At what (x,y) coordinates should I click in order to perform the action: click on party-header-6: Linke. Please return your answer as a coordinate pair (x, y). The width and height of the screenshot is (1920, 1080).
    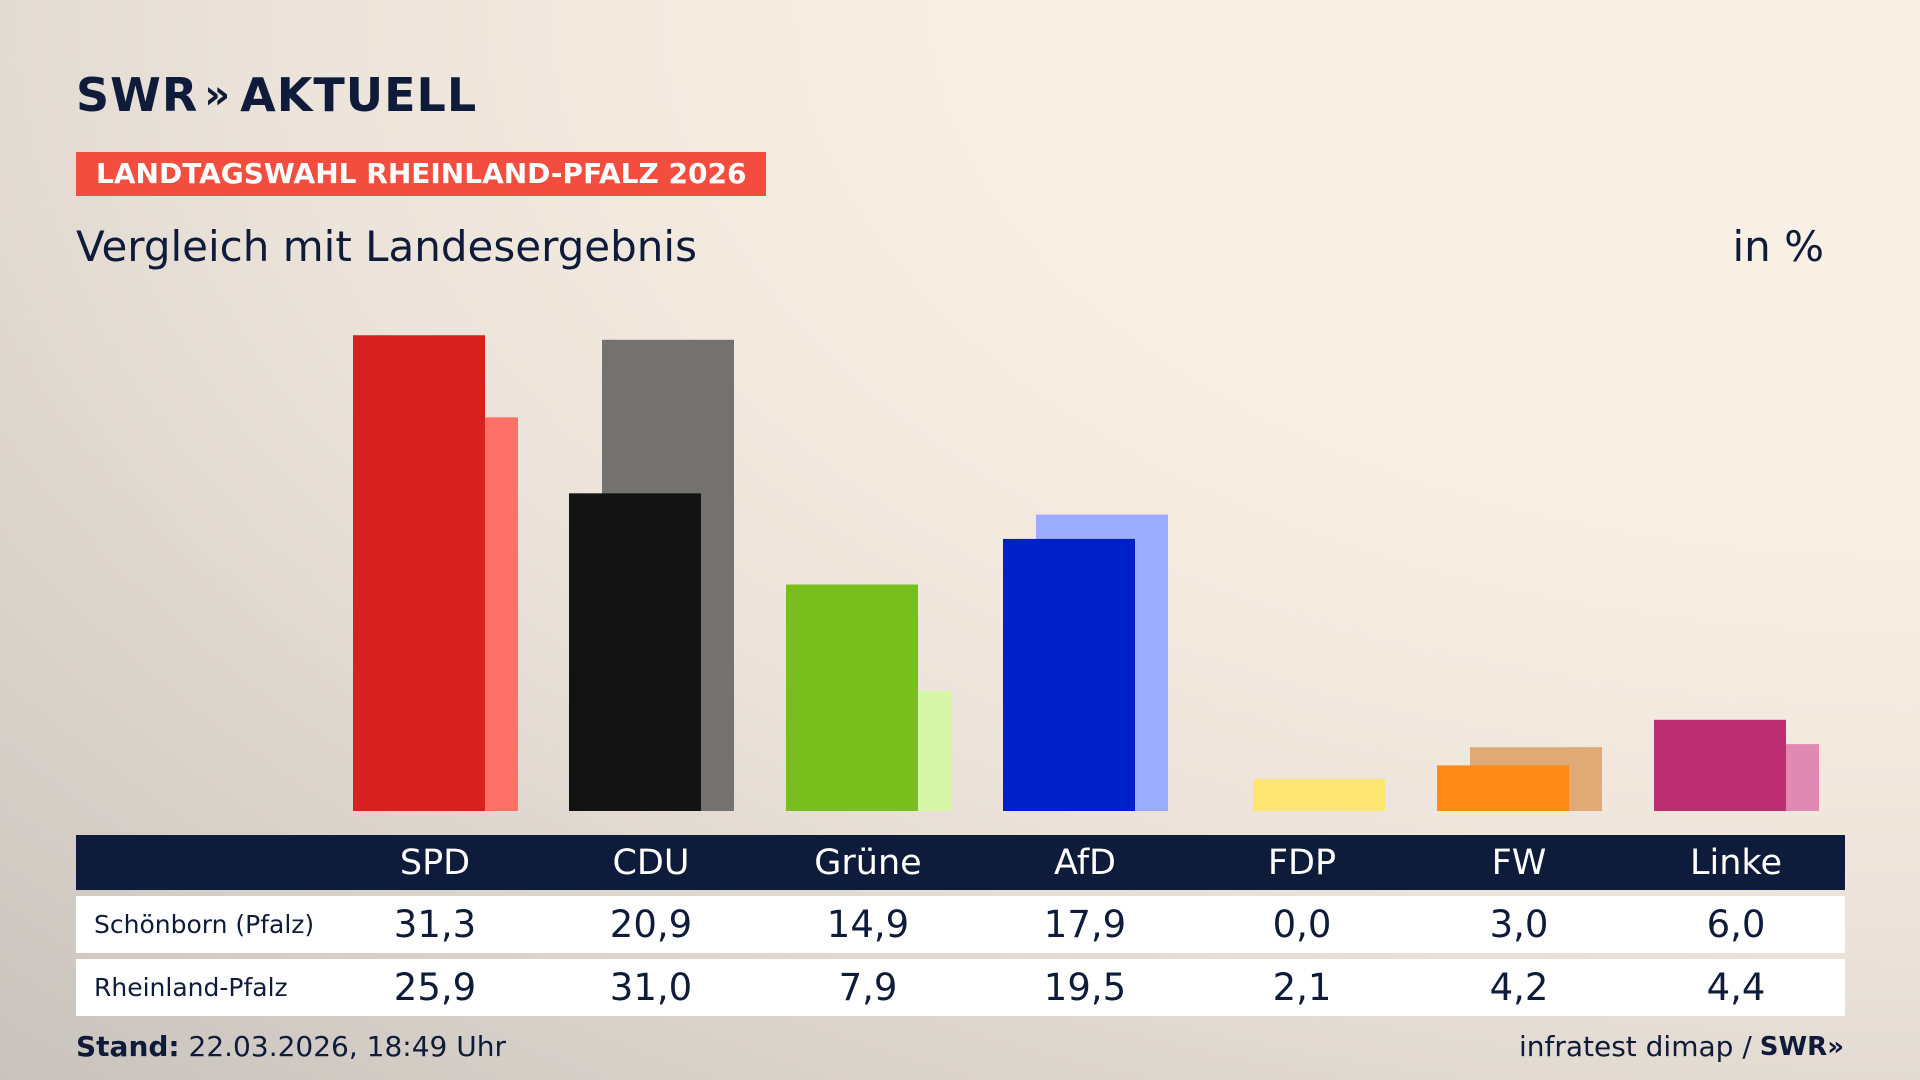
    Looking at the image, I should click on (1736, 862).